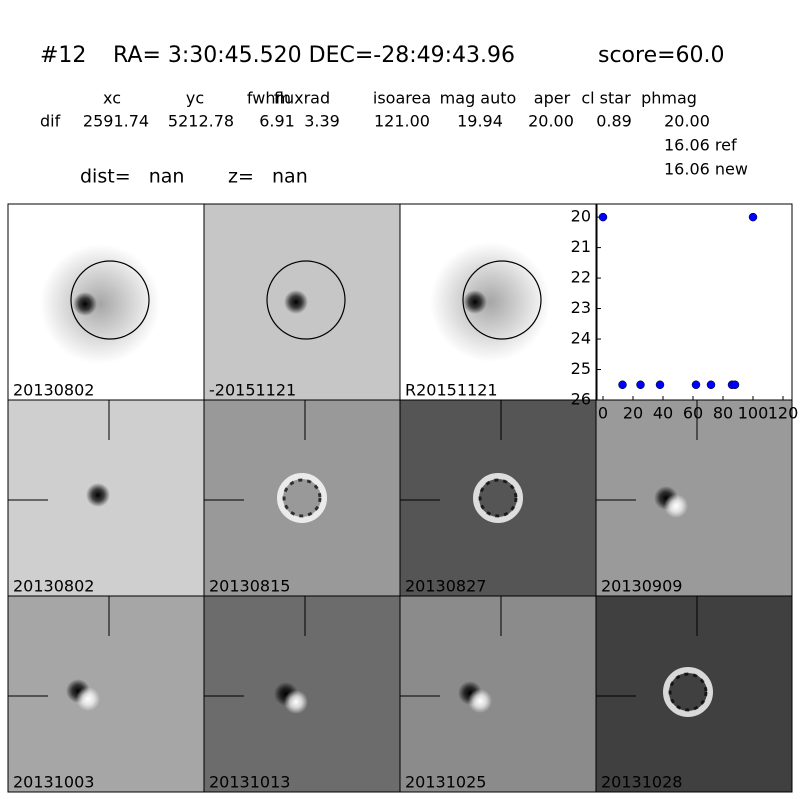  What do you see at coordinates (661, 55) in the screenshot?
I see `score: score=60.0` at bounding box center [661, 55].